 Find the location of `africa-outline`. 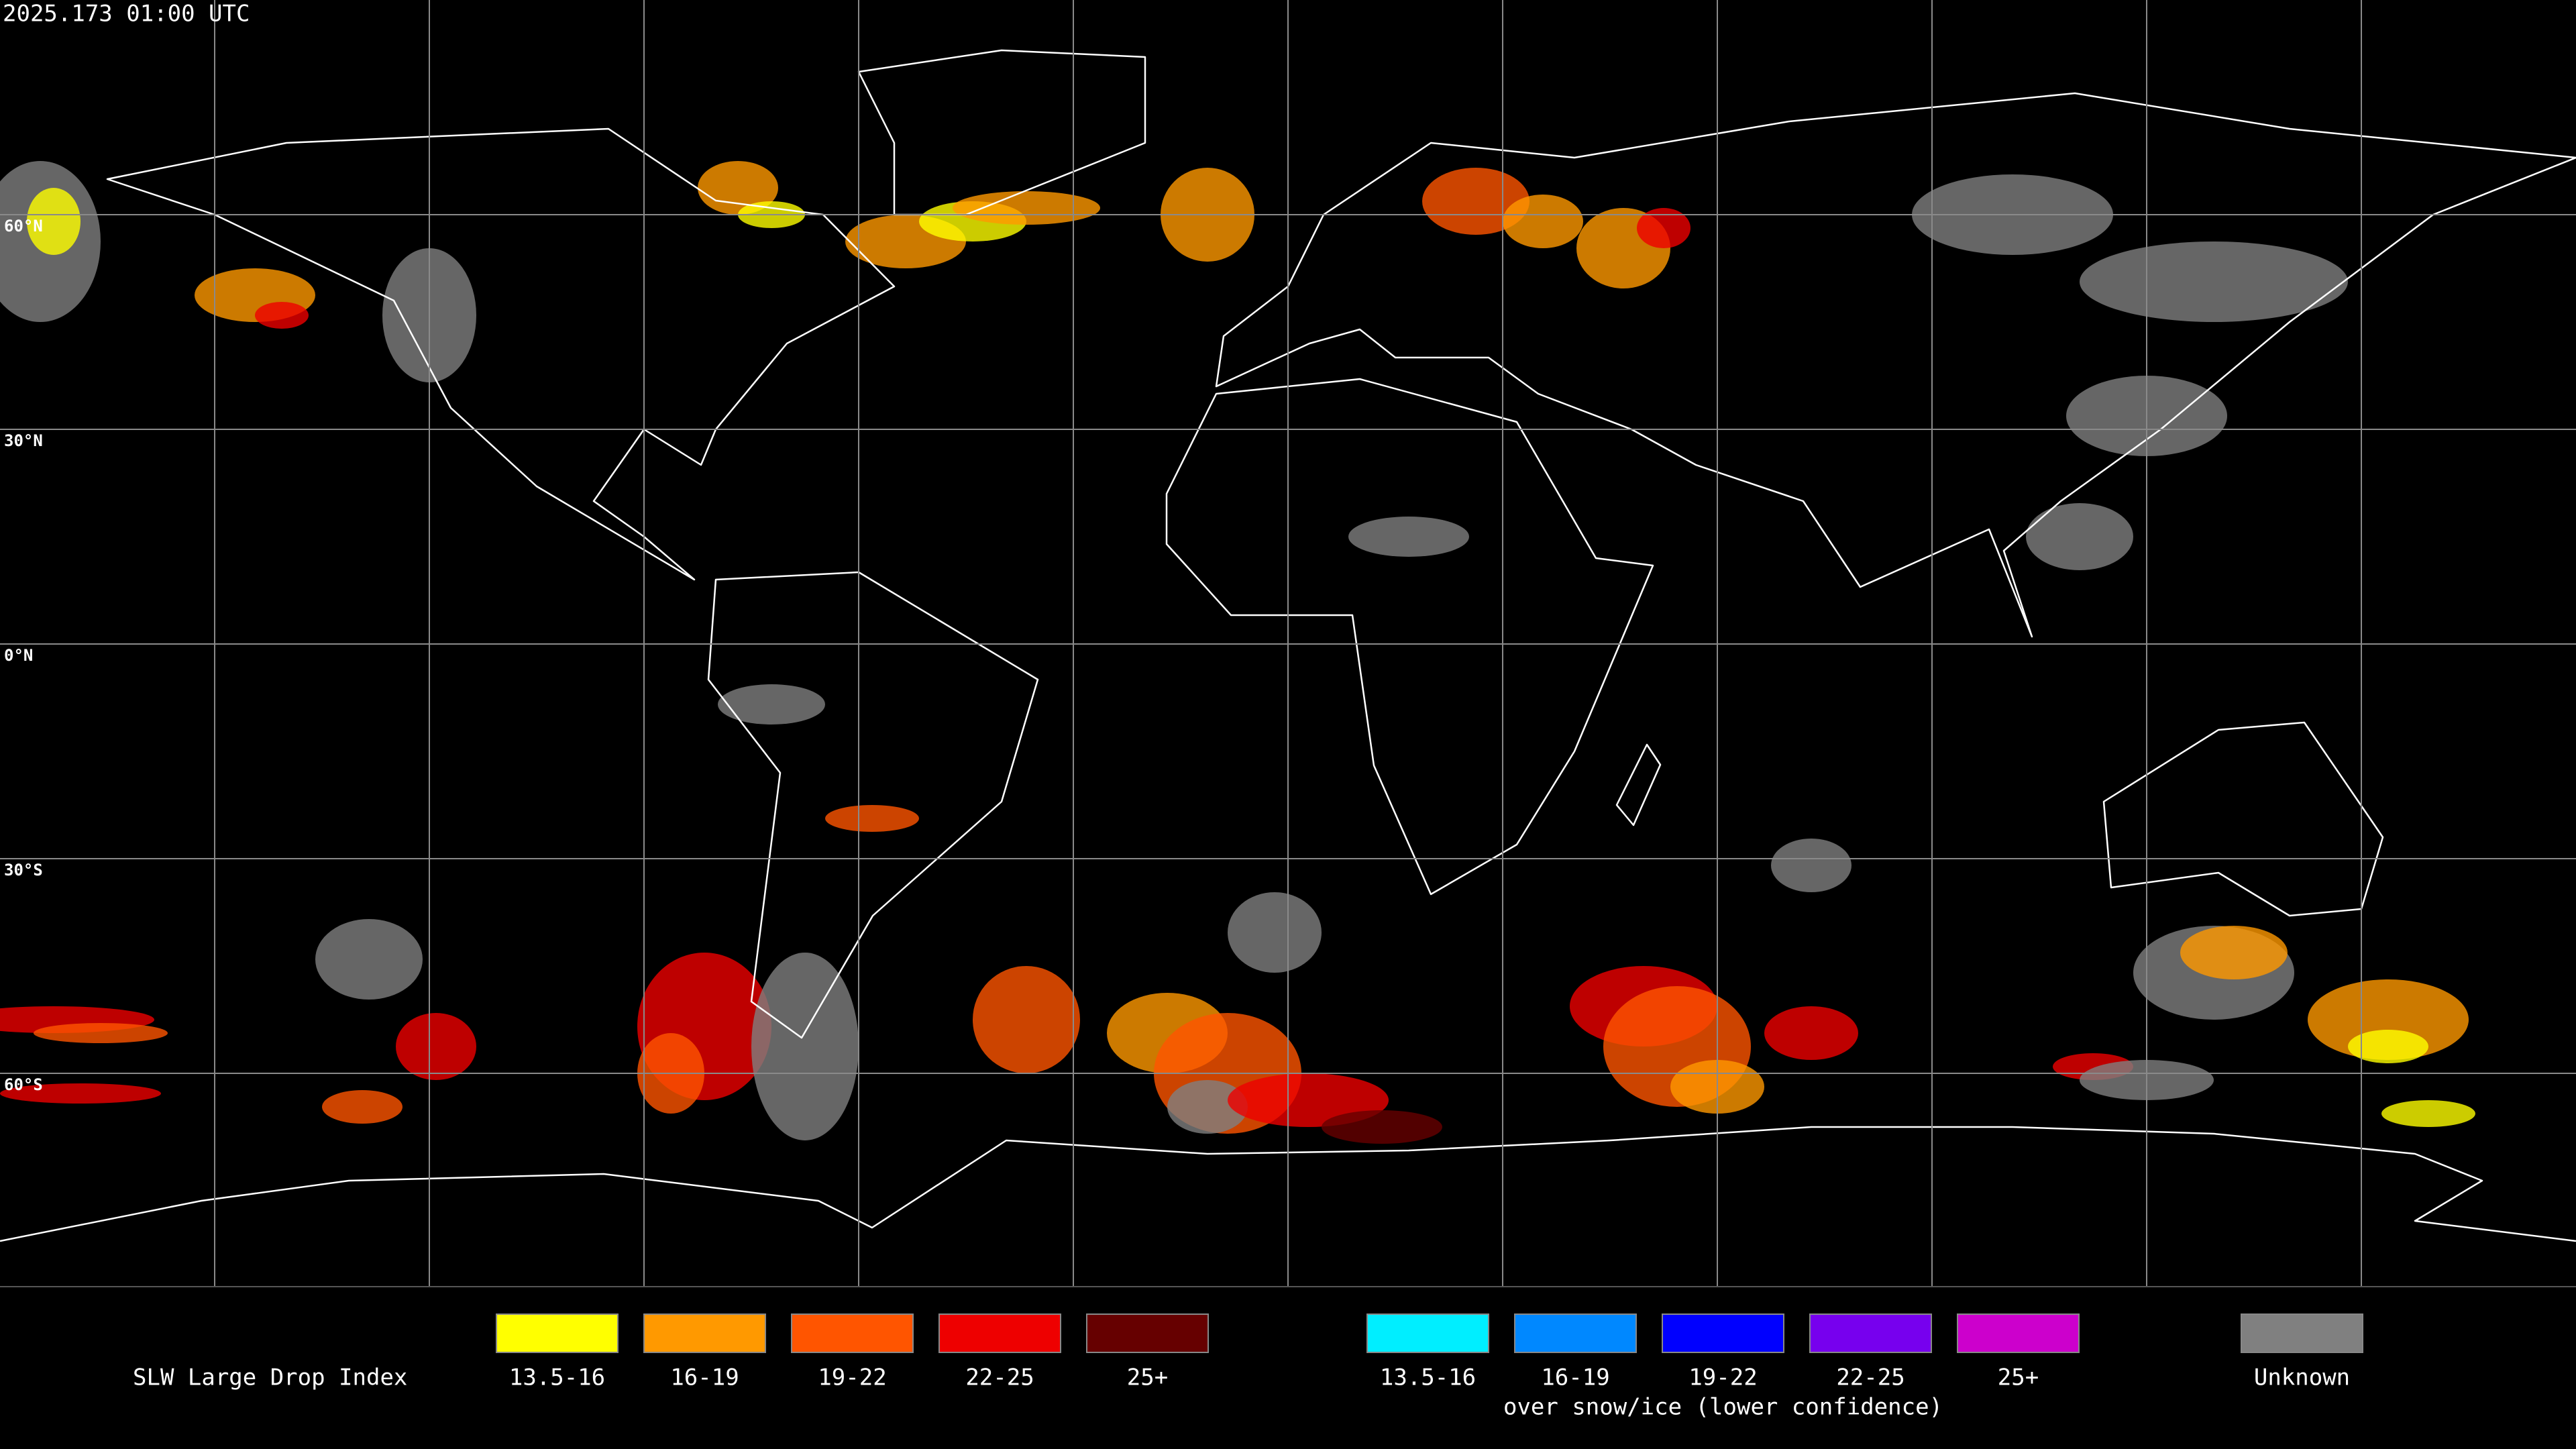

africa-outline is located at coordinates (1409, 637).